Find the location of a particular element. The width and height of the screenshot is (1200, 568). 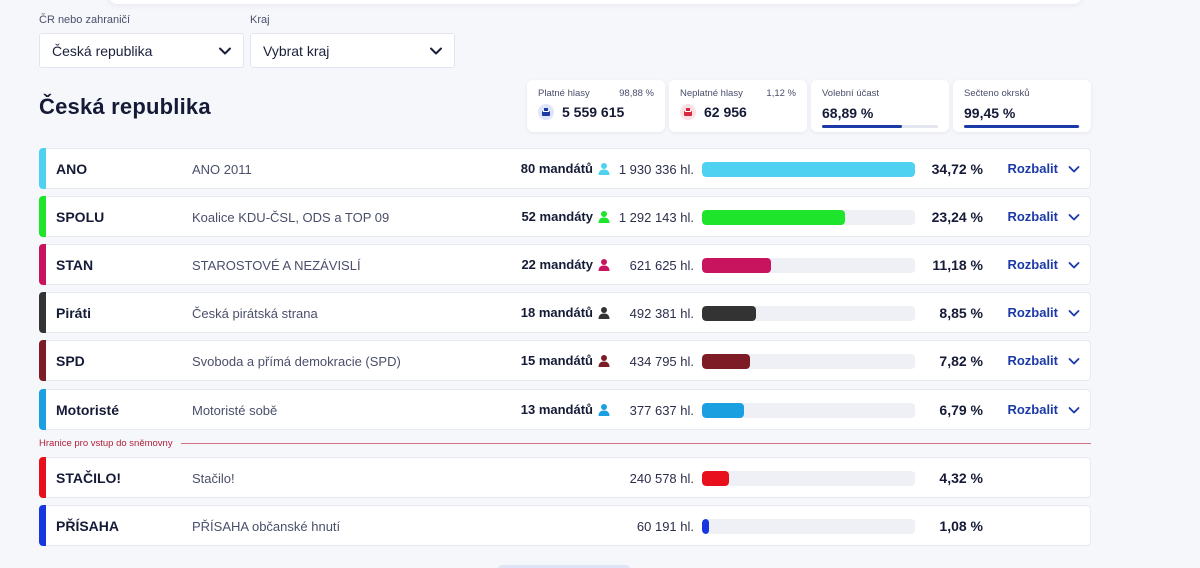

region-select: Česká republika is located at coordinates (141, 50).